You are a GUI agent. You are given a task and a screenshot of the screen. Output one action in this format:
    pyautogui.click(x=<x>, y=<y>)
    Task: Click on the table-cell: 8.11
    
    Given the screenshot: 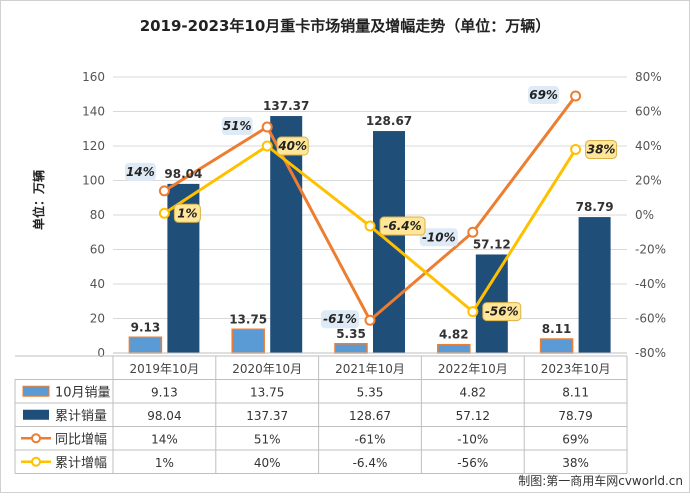 What is the action you would take?
    pyautogui.click(x=575, y=392)
    